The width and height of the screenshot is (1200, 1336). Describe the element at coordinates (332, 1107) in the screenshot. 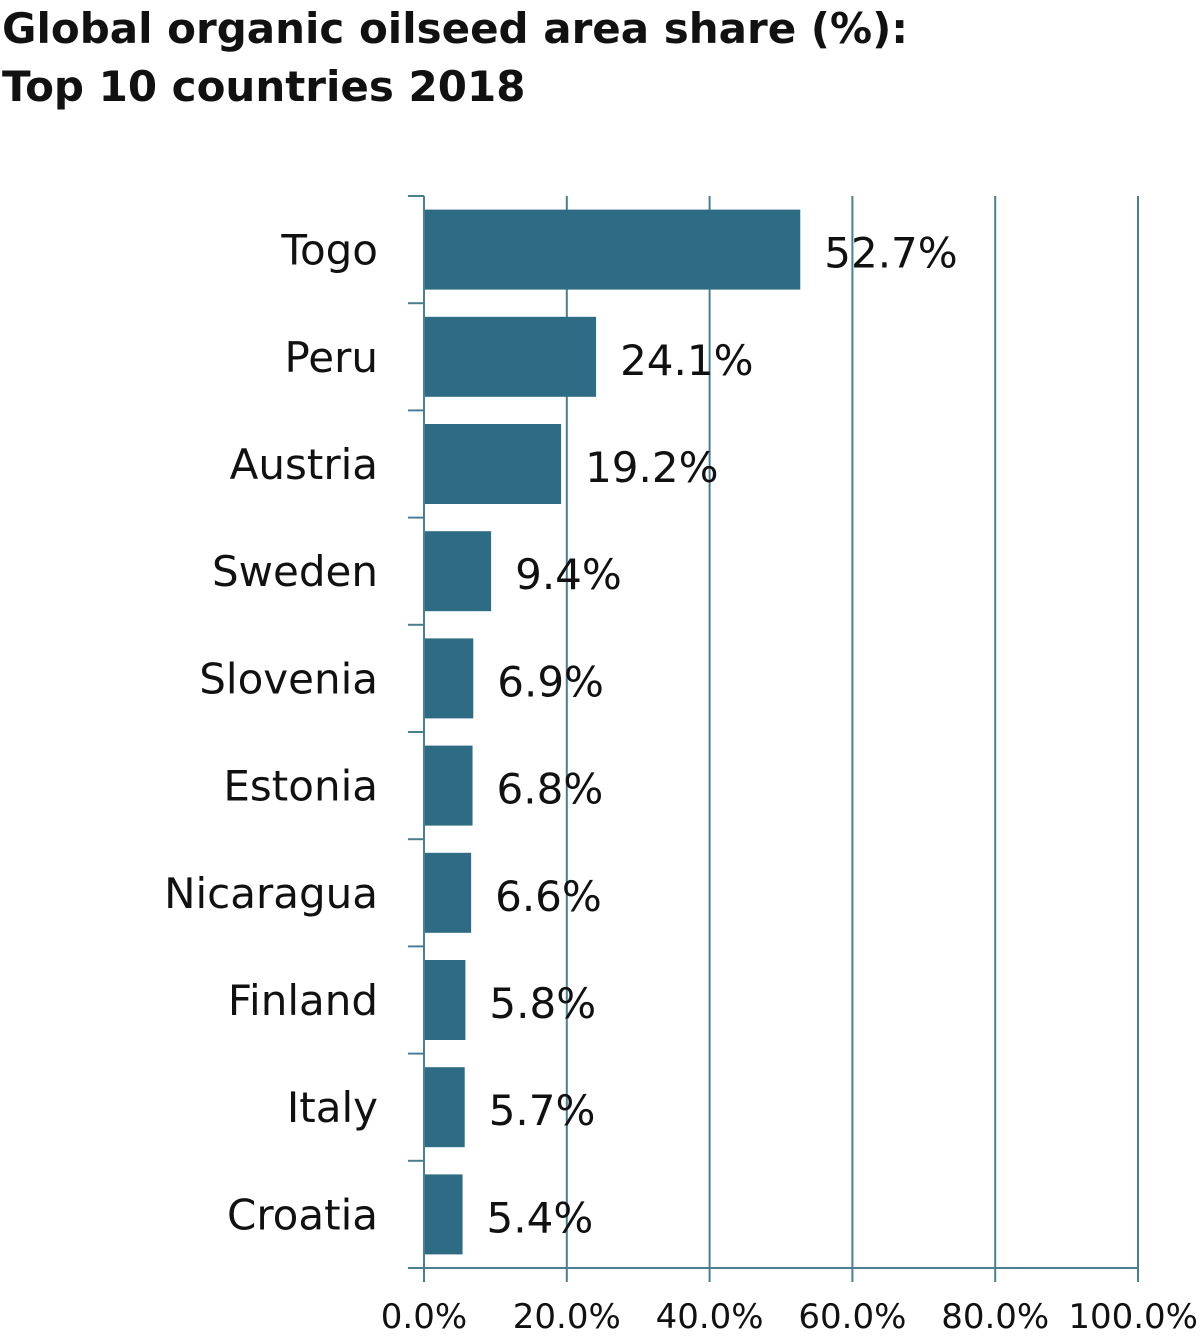

I see `category-label: Italy` at that location.